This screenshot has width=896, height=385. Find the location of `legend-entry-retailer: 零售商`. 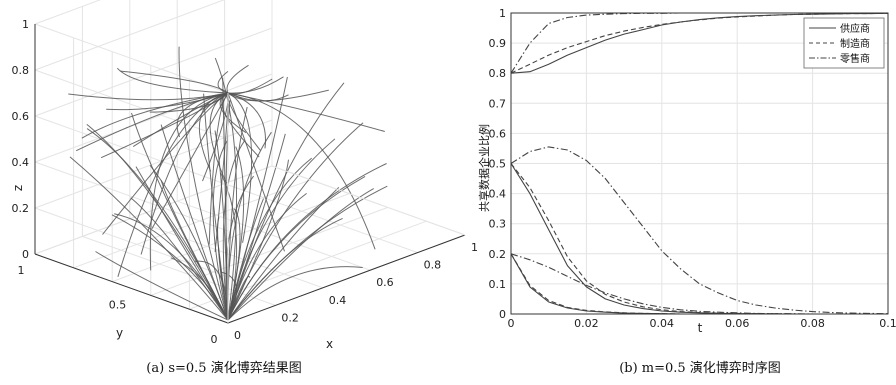

legend-entry-retailer: 零售商 is located at coordinates (855, 58).